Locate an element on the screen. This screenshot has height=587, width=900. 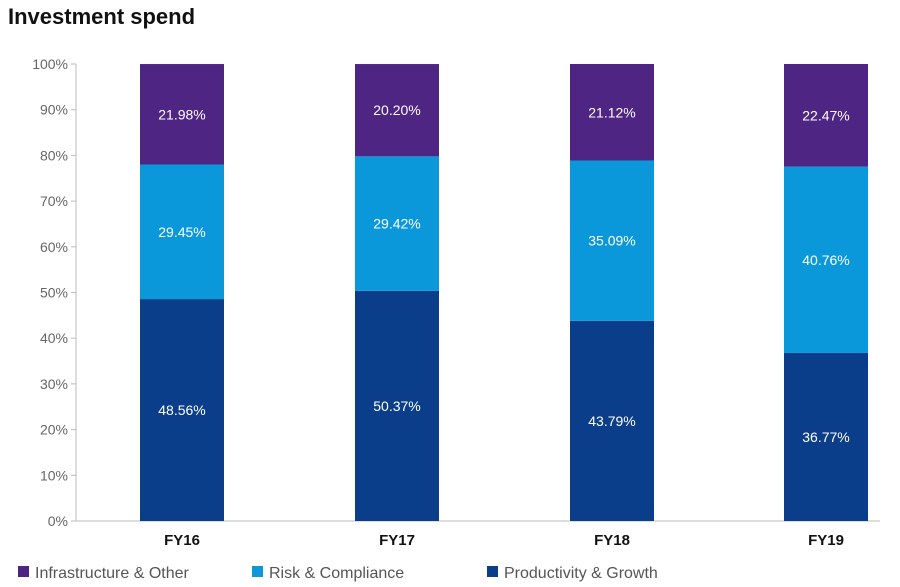
data-label: 21.12% is located at coordinates (611, 112).